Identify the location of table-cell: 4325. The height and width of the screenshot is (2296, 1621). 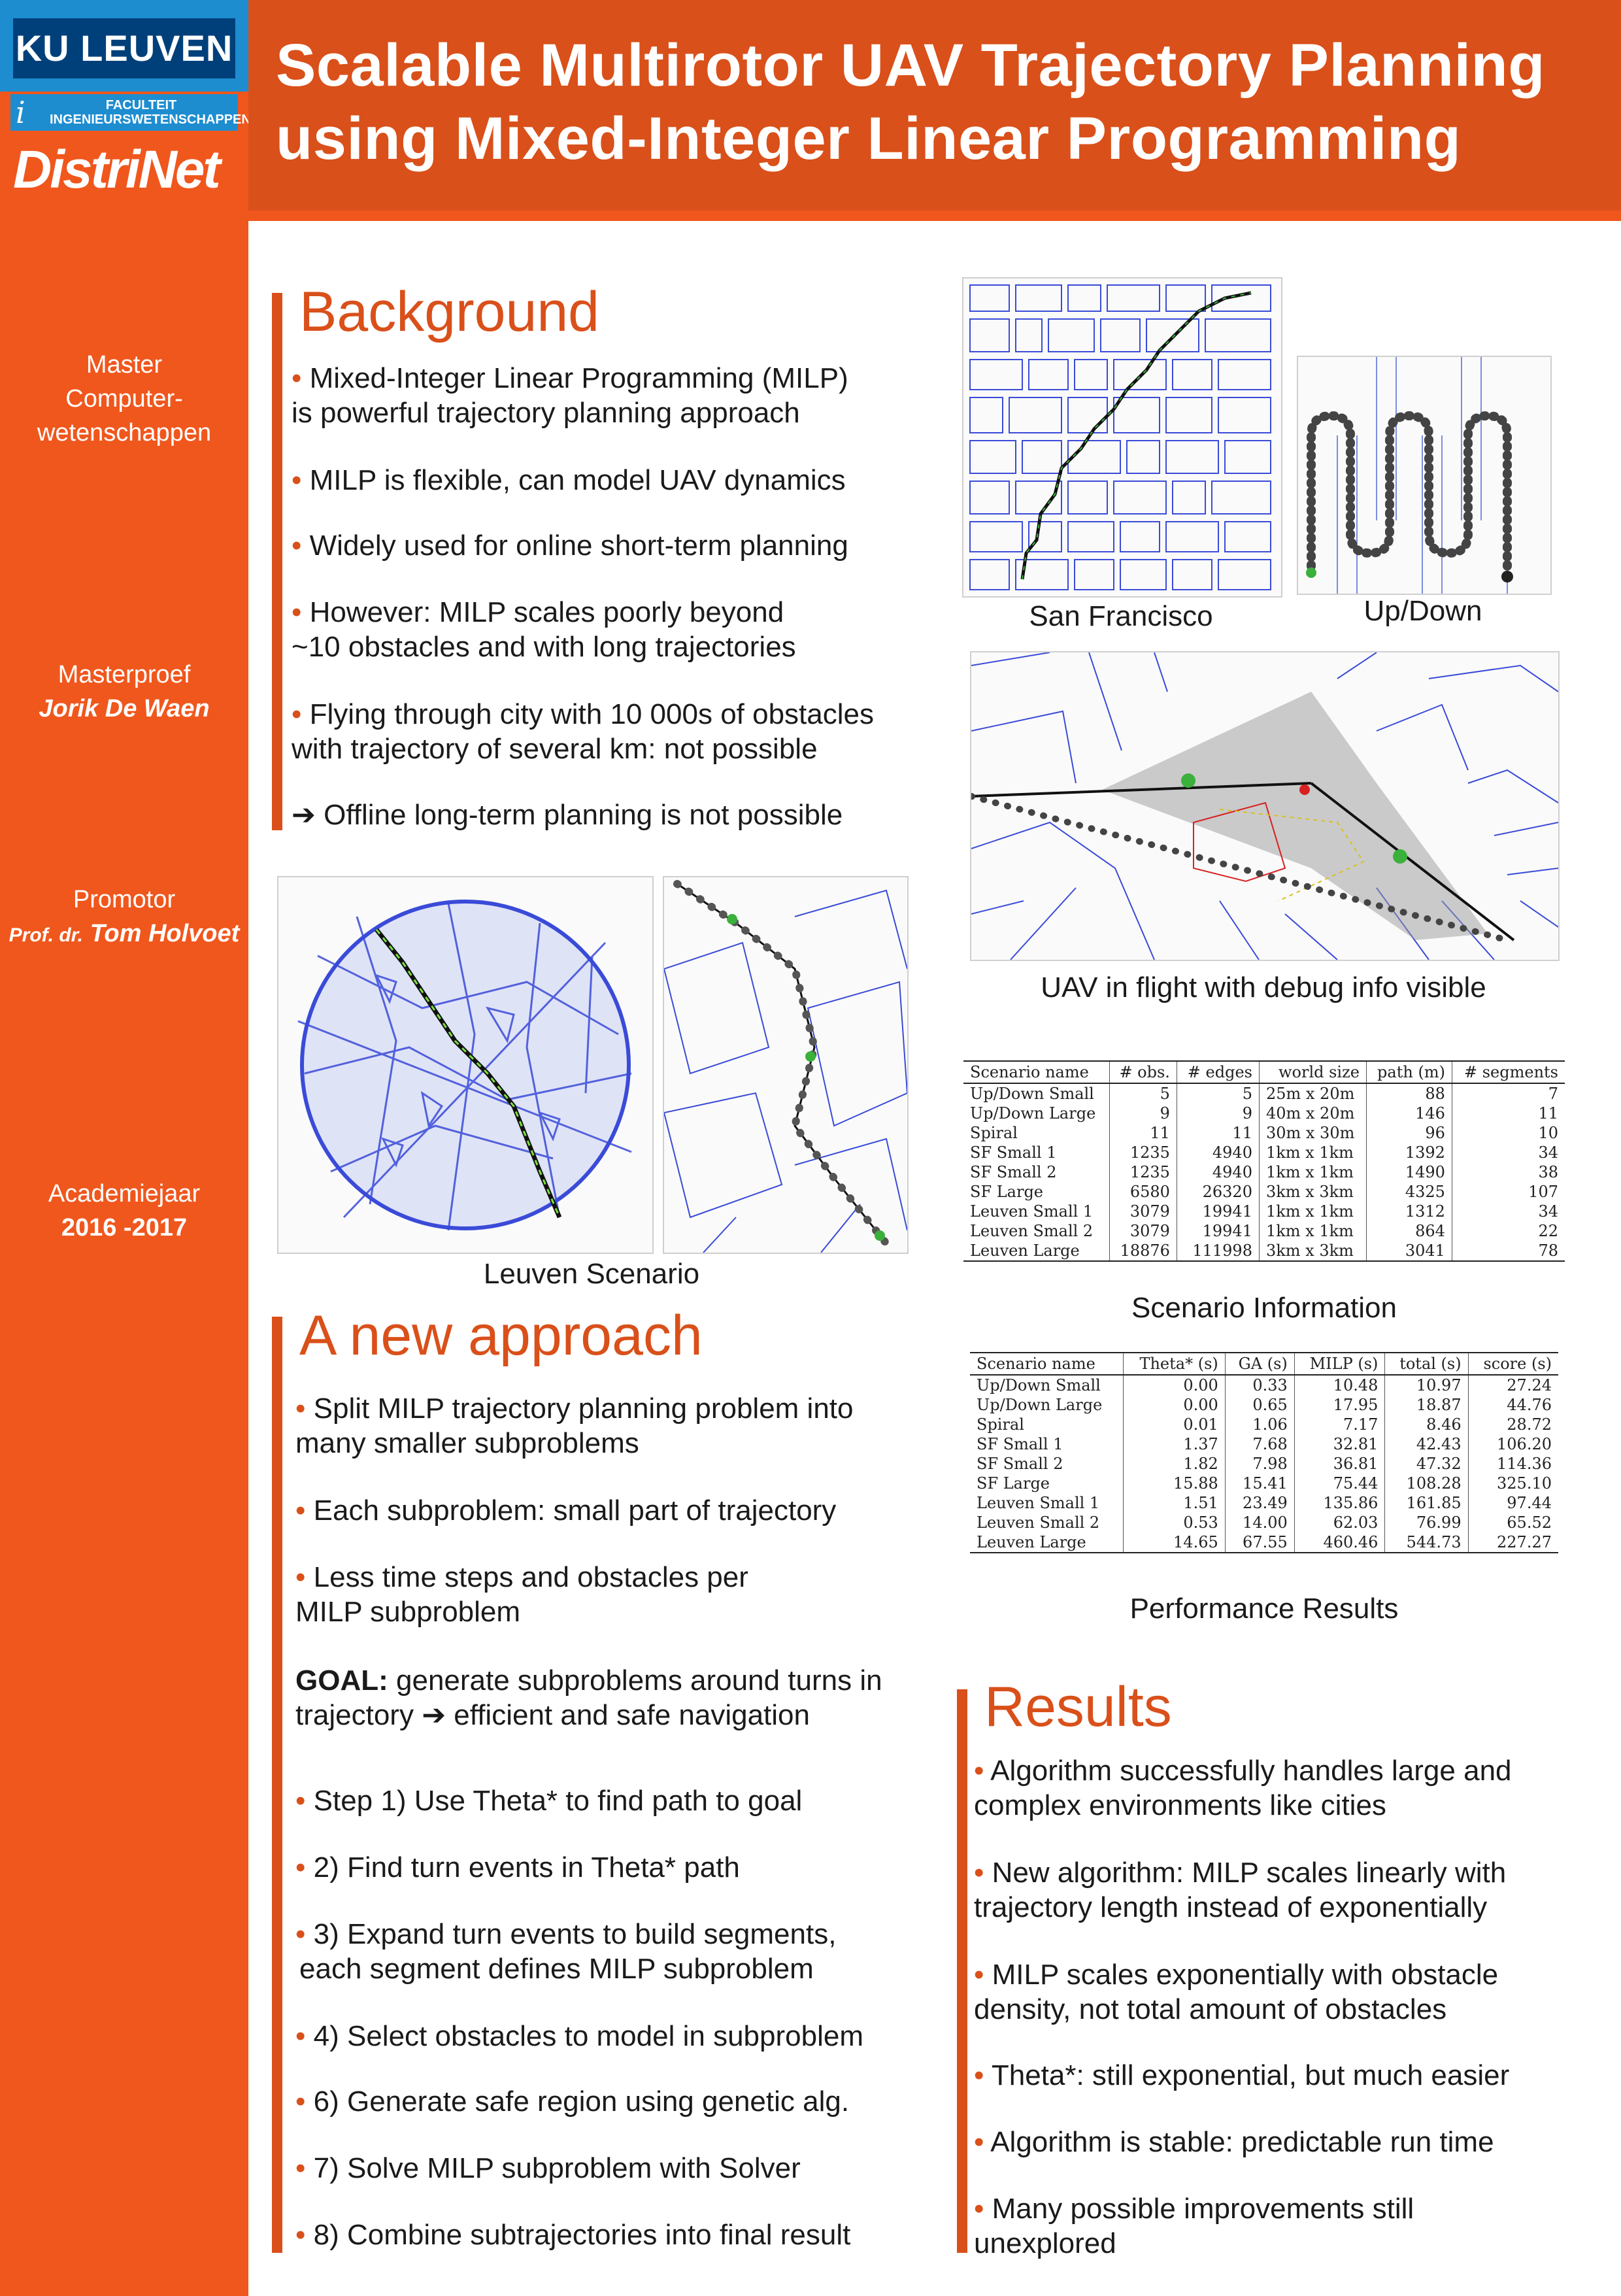
(1409, 1192).